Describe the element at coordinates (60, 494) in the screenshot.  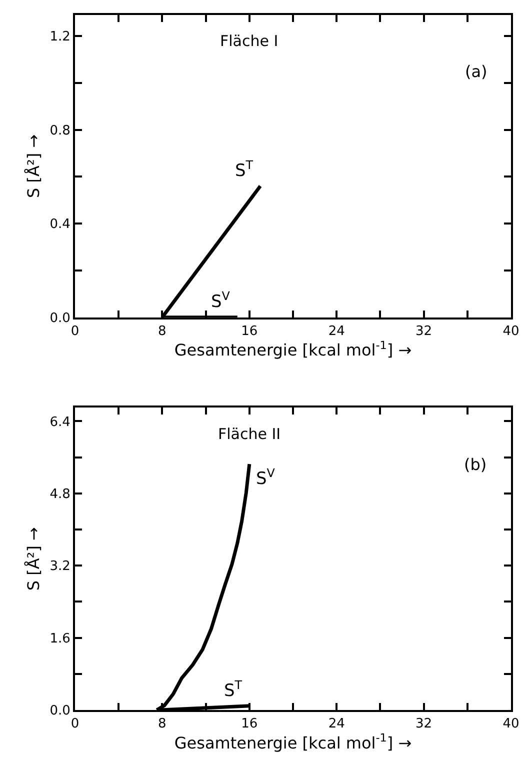
I see `y-tick-label: 4.8` at that location.